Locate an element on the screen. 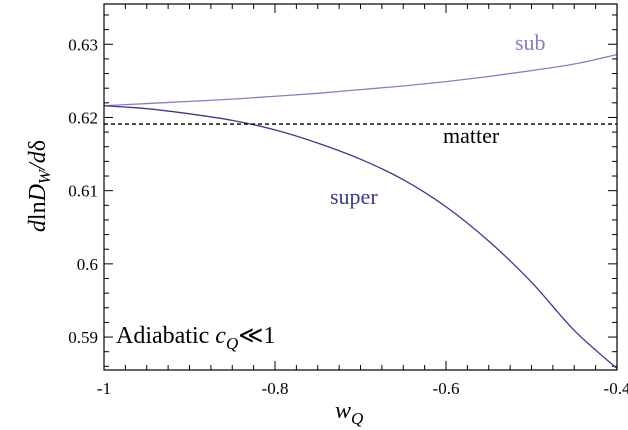 The height and width of the screenshot is (430, 628). y-axis-title: dlnDW/dδ is located at coordinates (39, 186).